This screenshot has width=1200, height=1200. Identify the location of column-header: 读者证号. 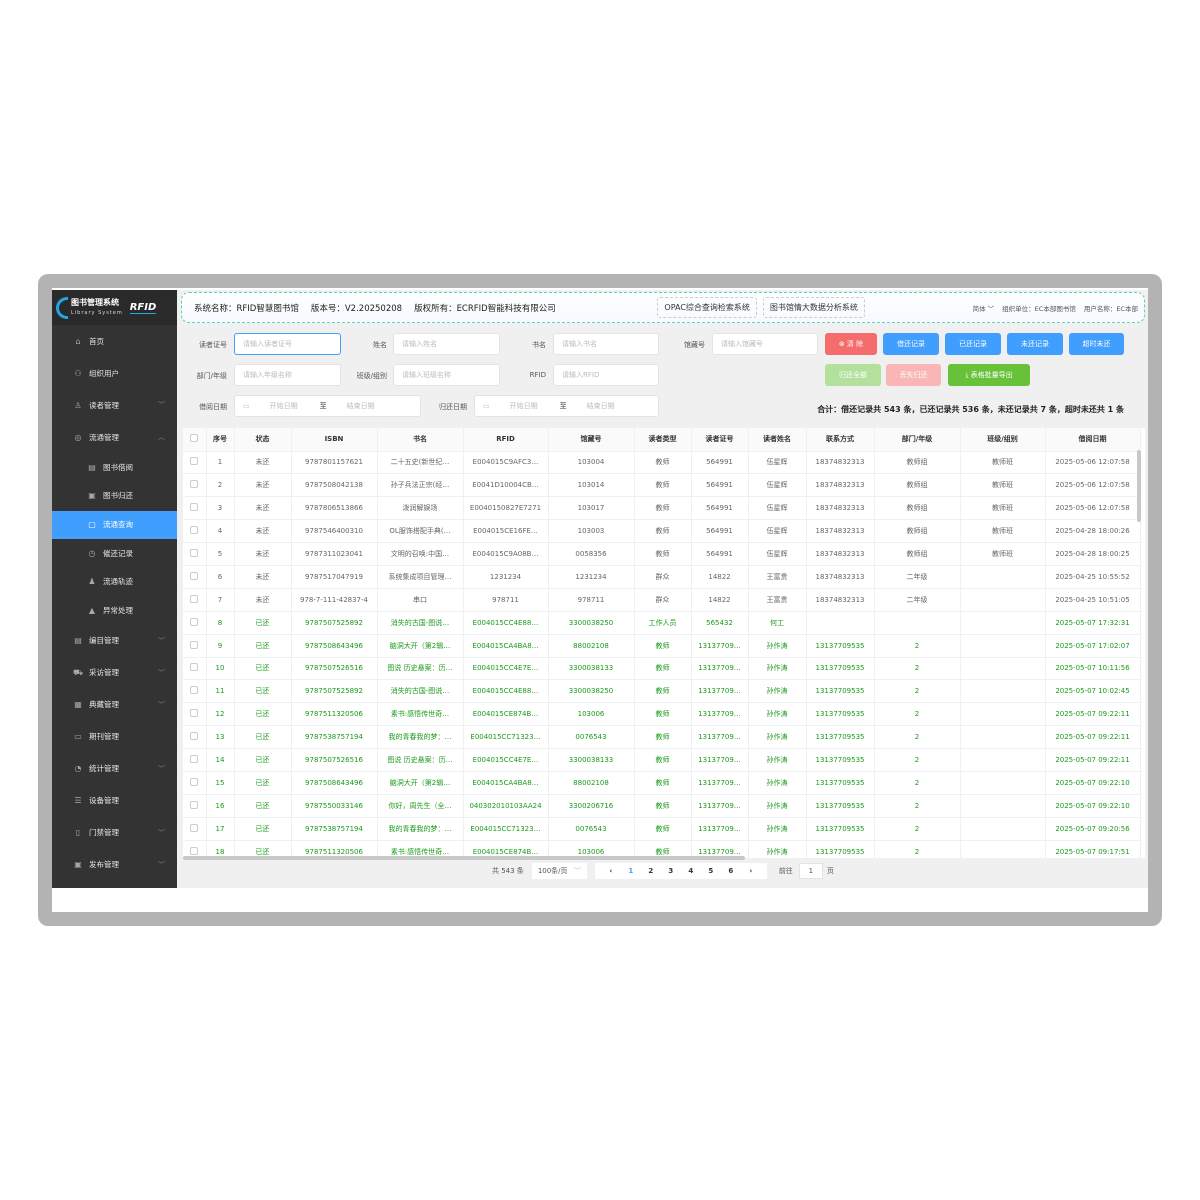
(720, 440).